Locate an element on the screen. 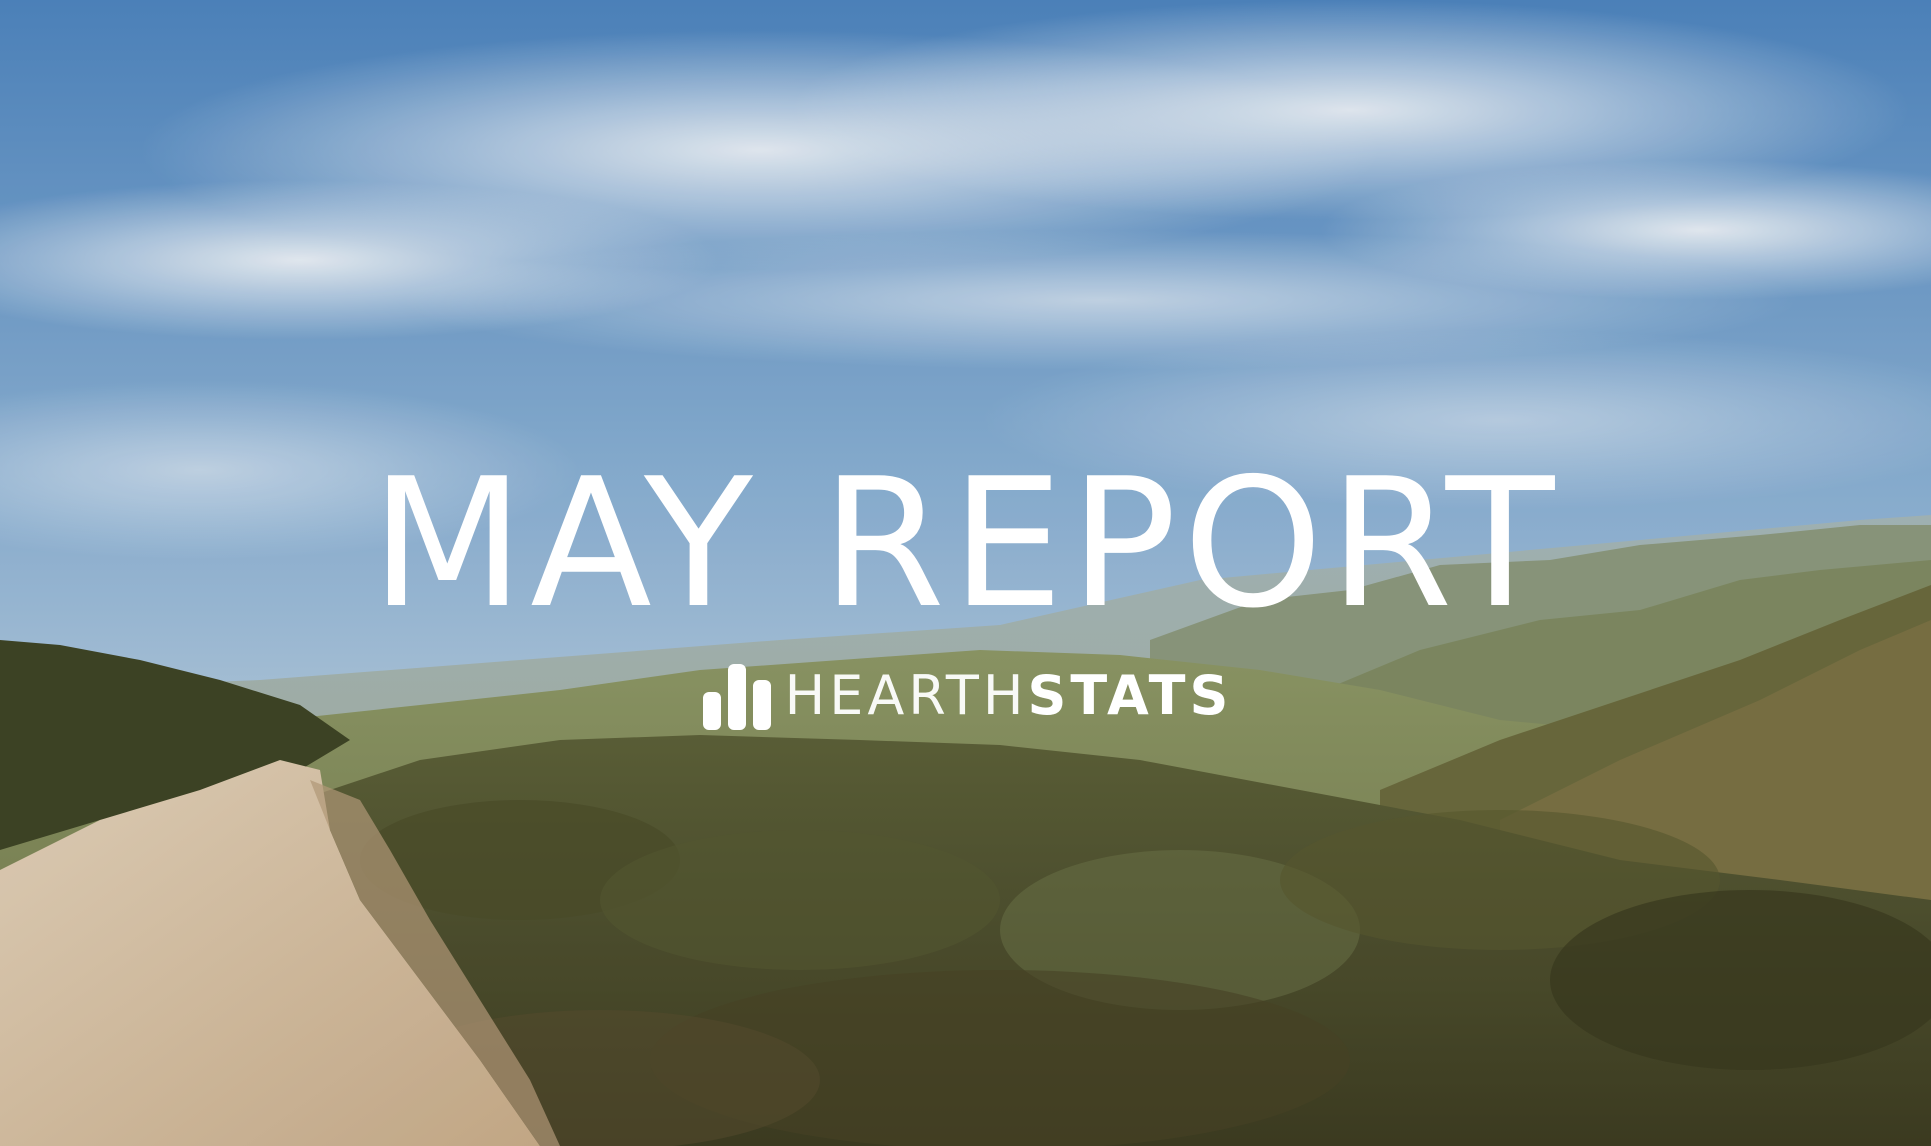 This screenshot has height=1146, width=1931. brand-name-bold: STATS is located at coordinates (1130, 695).